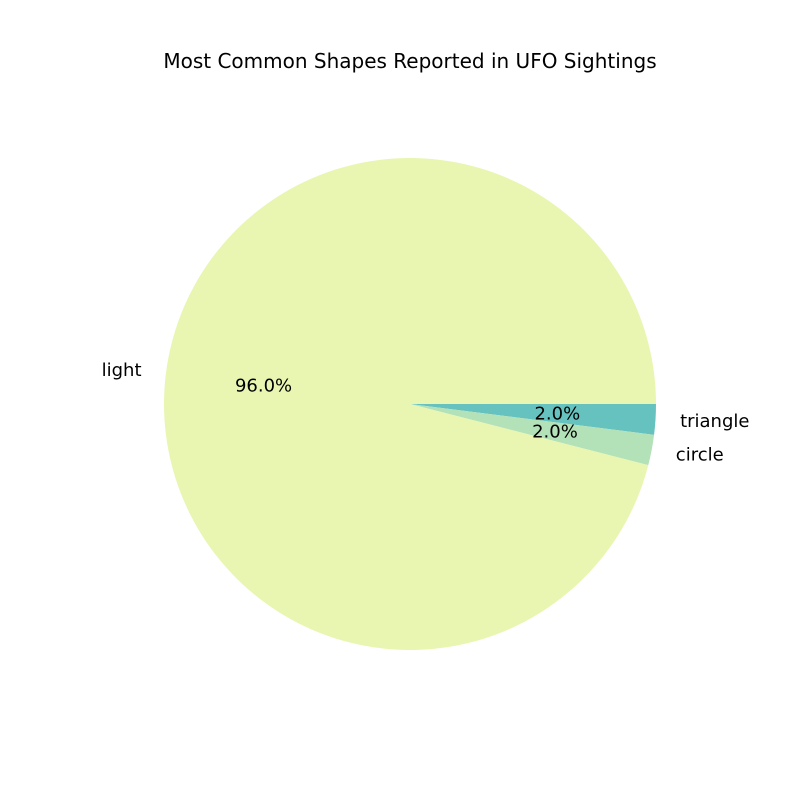 This screenshot has width=800, height=800. I want to click on pie-slice-circle, so click(532, 435).